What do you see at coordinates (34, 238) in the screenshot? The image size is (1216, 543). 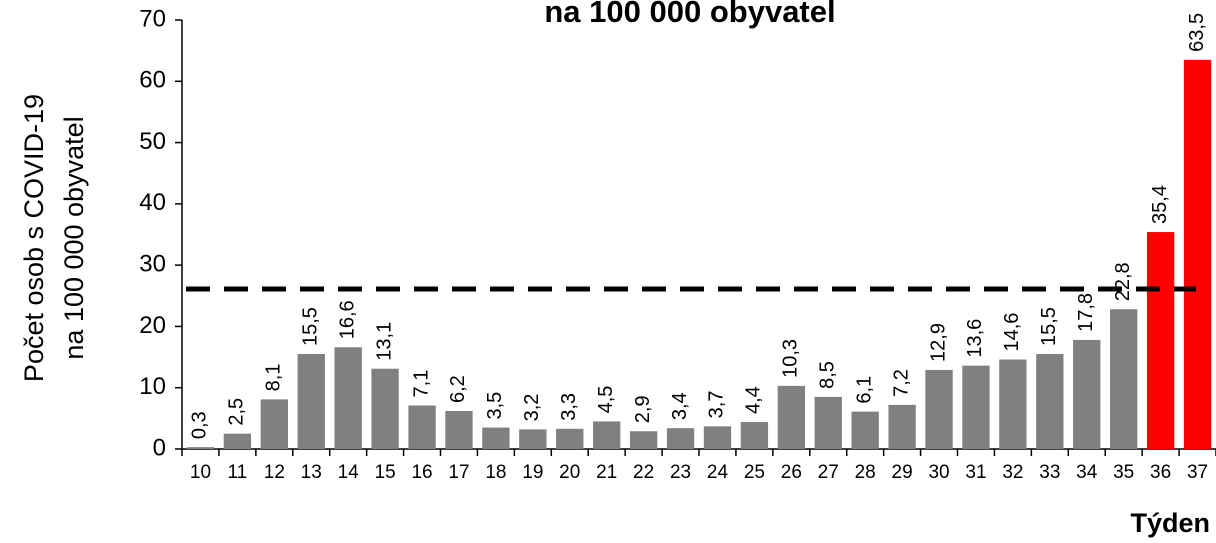 I see `y-axis-label: Počet osob s COVID-19` at bounding box center [34, 238].